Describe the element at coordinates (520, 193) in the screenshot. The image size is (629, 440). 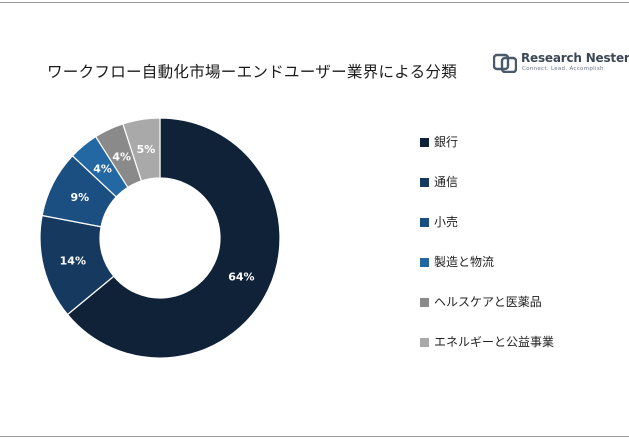
I see `legend-item-1: 通信` at that location.